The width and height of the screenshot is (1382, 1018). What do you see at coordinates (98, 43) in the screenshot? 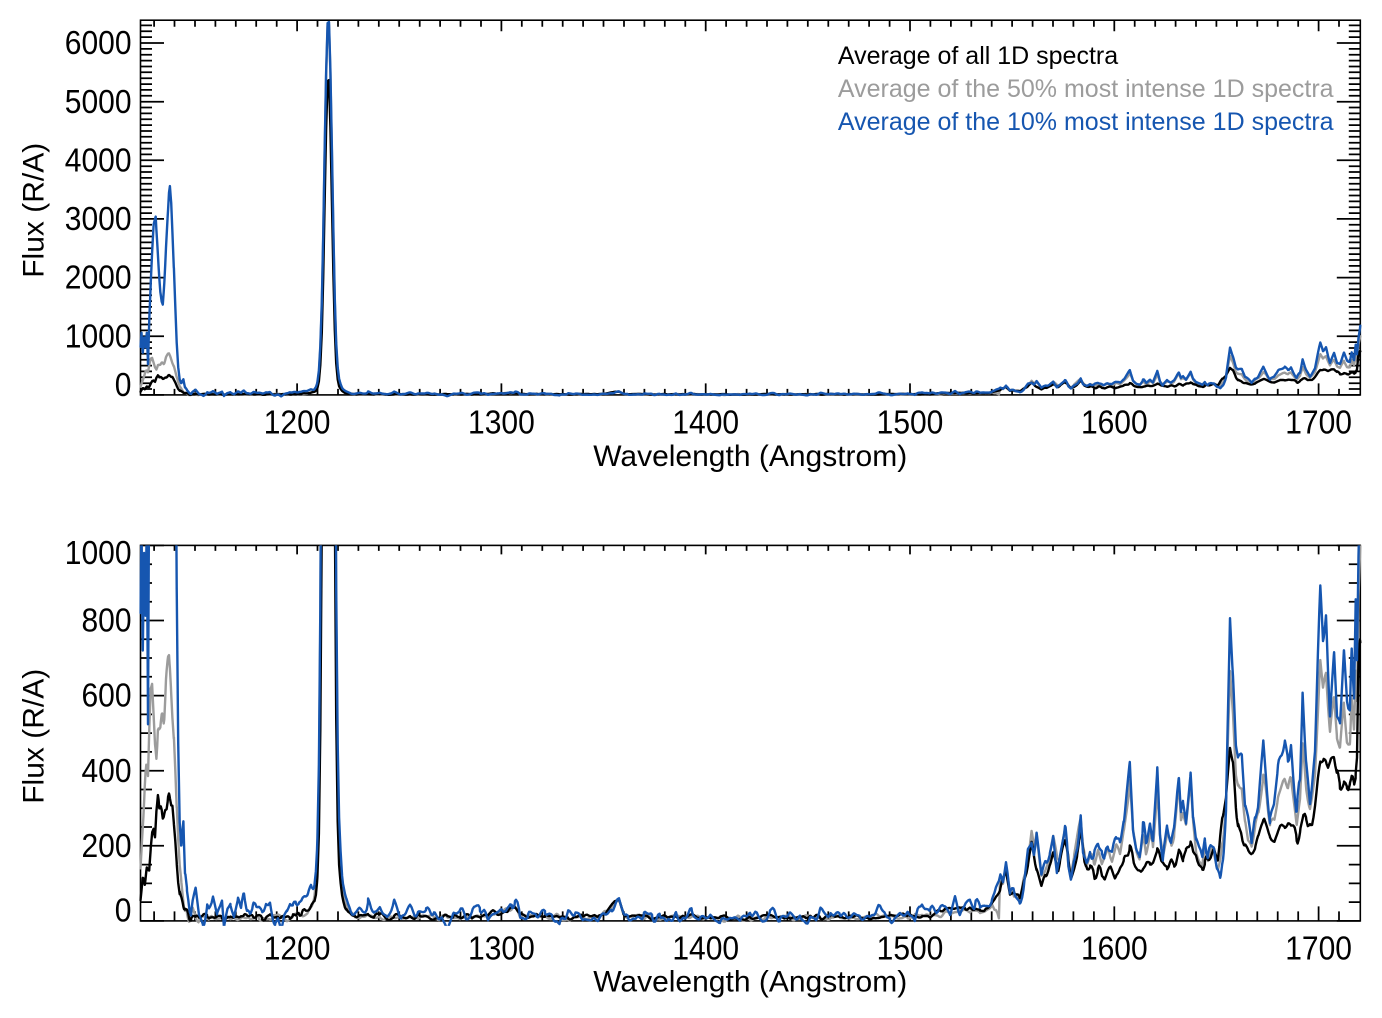
I see `svg-text: 6000` at bounding box center [98, 43].